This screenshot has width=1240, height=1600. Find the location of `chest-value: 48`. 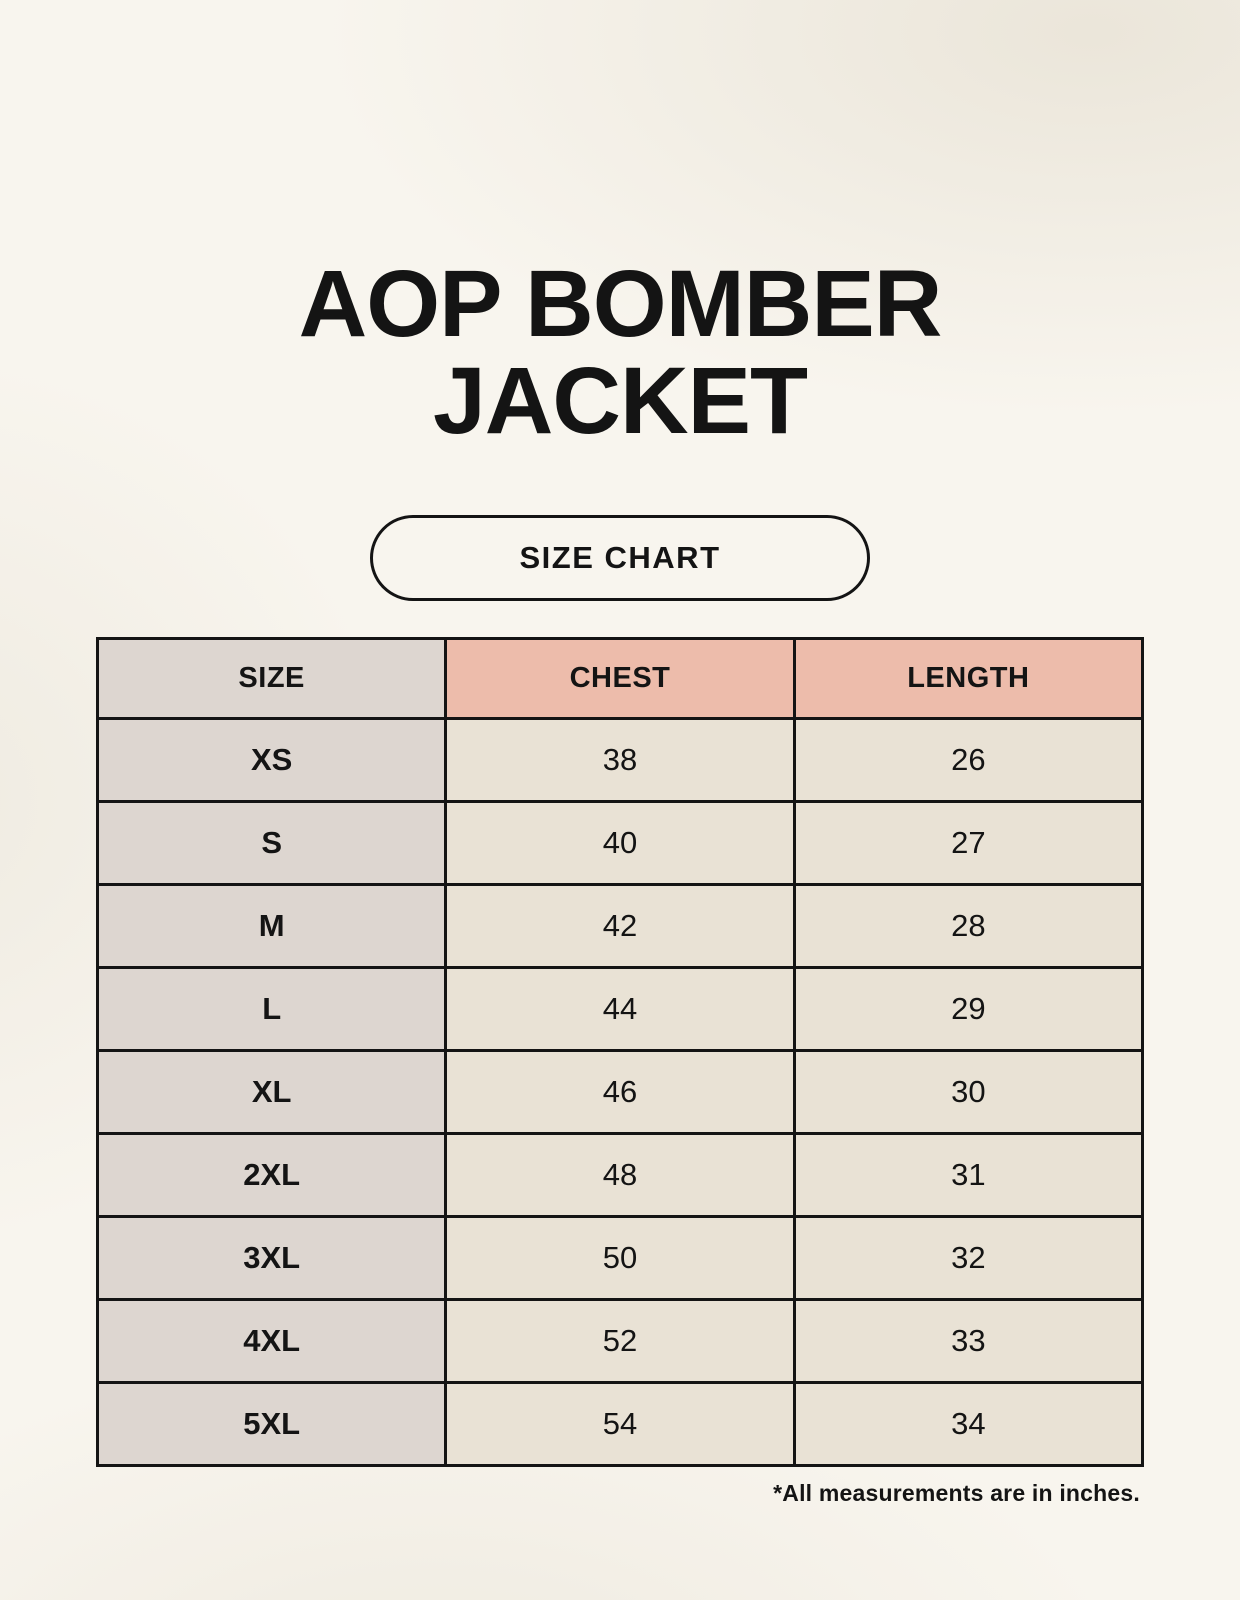

chest-value: 48 is located at coordinates (620, 1174).